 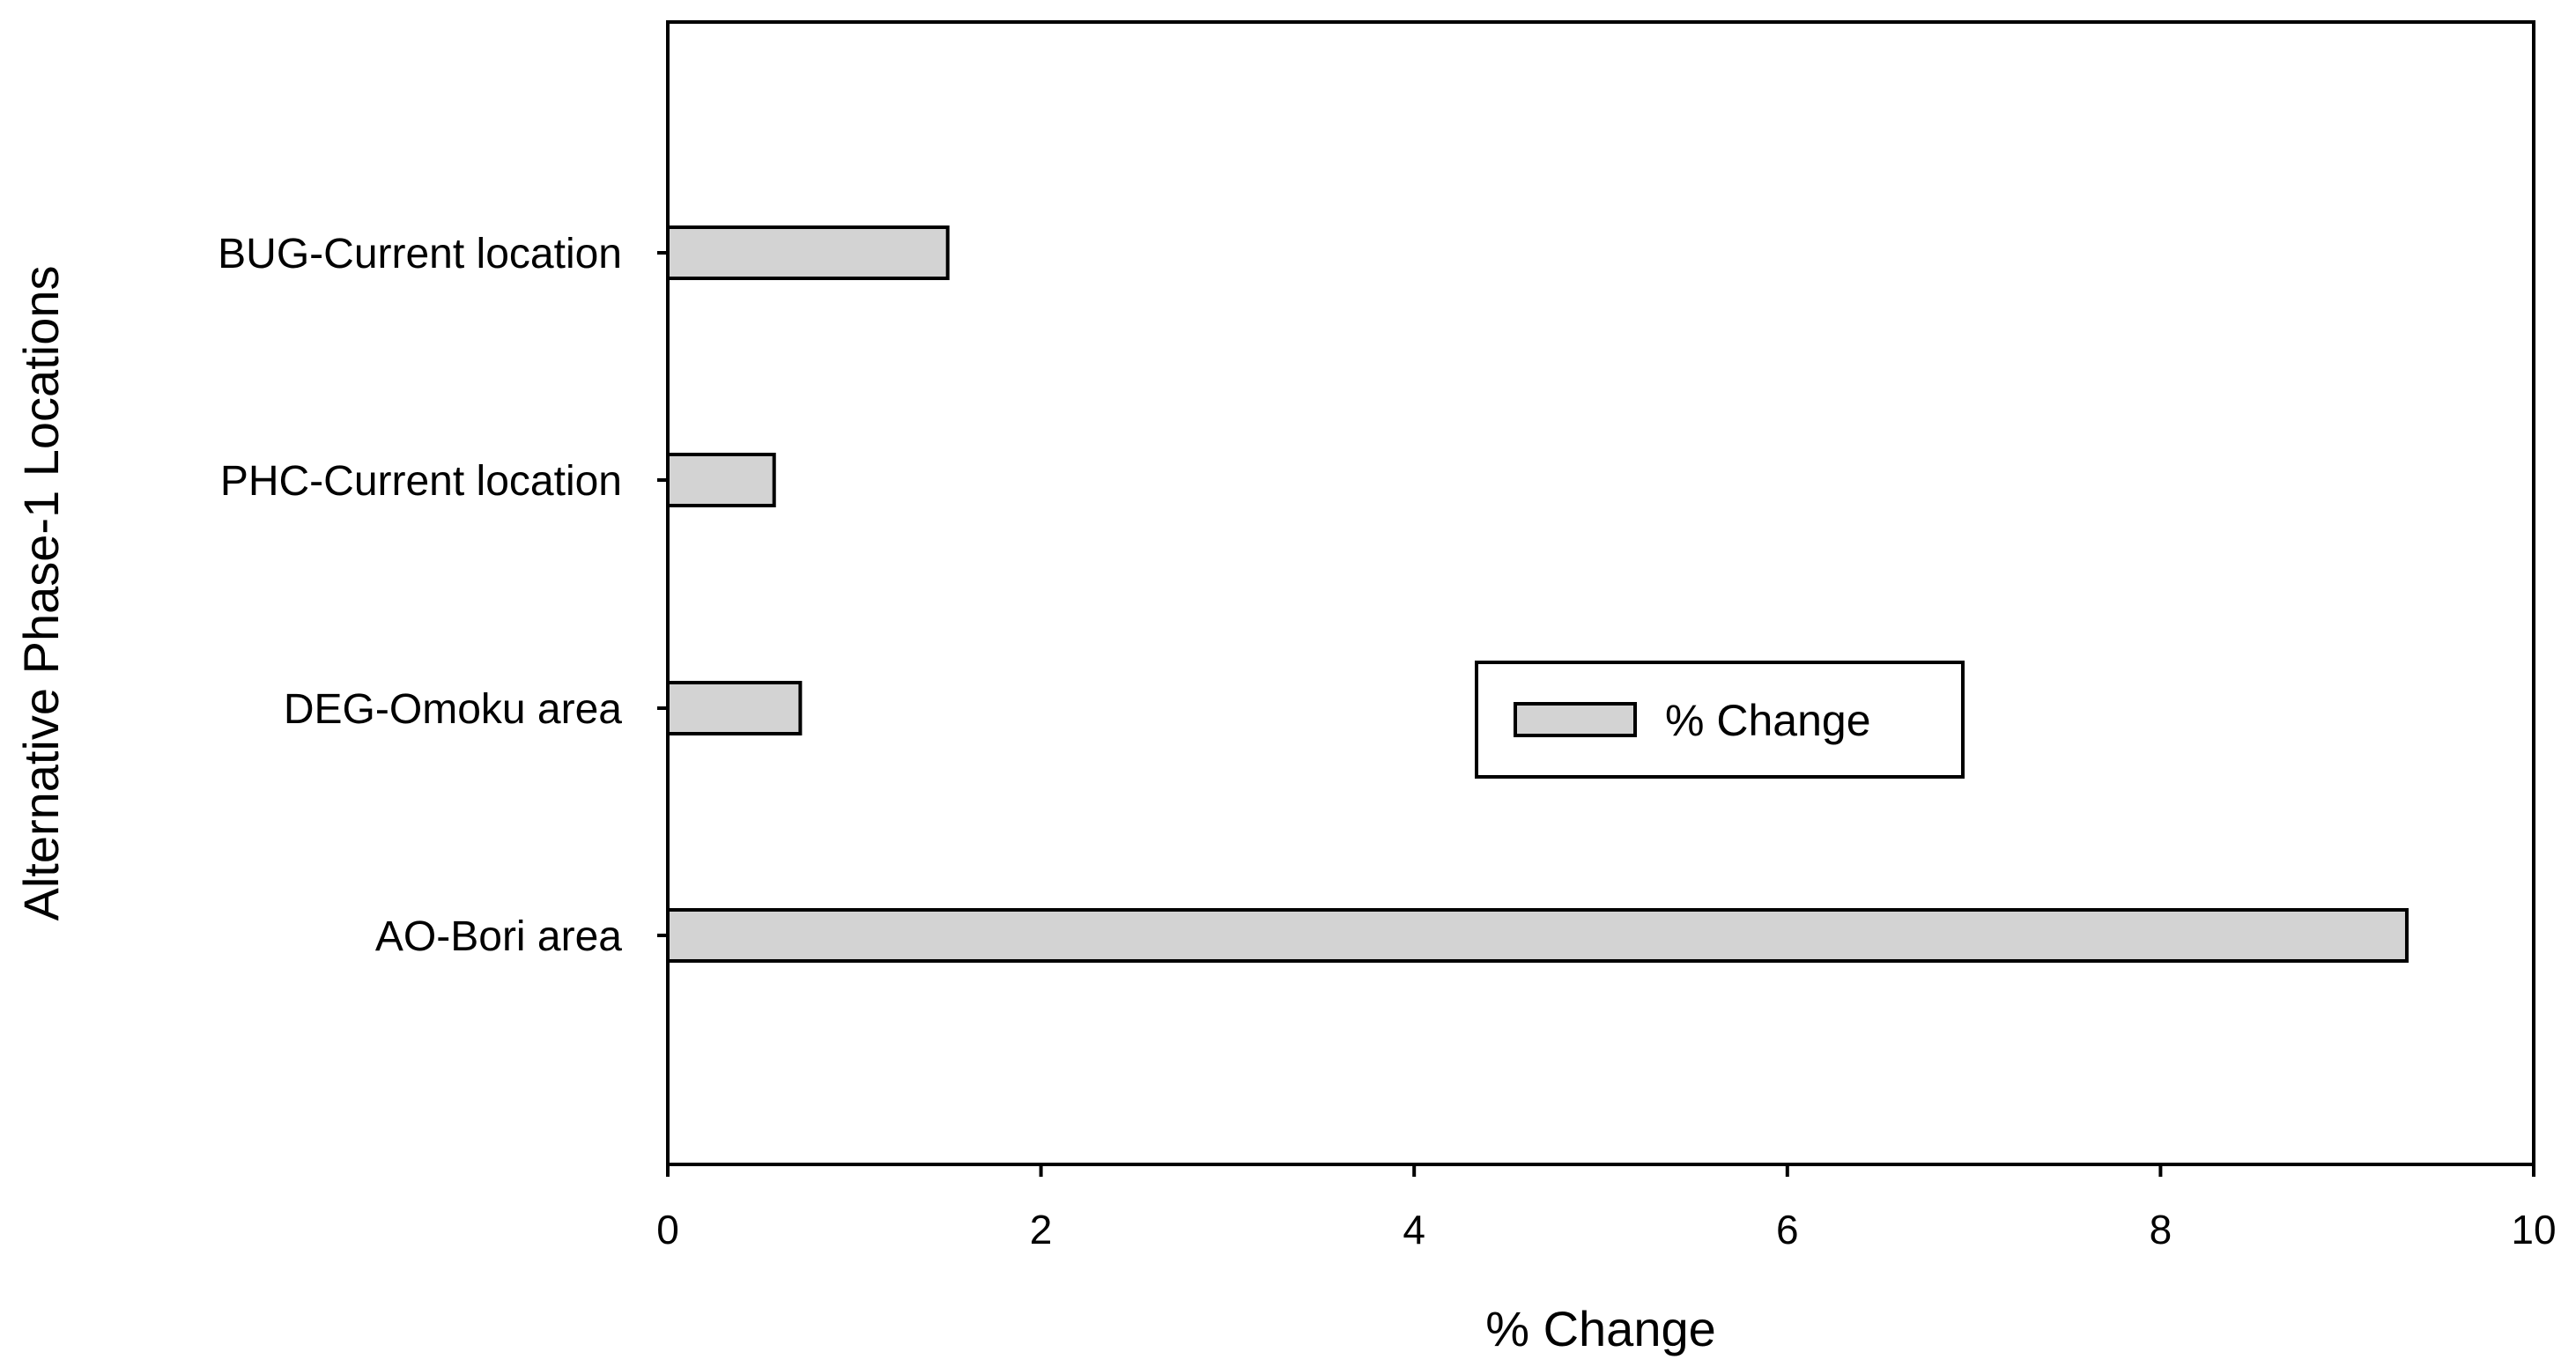 I want to click on x-tick-label: 0, so click(x=667, y=1229).